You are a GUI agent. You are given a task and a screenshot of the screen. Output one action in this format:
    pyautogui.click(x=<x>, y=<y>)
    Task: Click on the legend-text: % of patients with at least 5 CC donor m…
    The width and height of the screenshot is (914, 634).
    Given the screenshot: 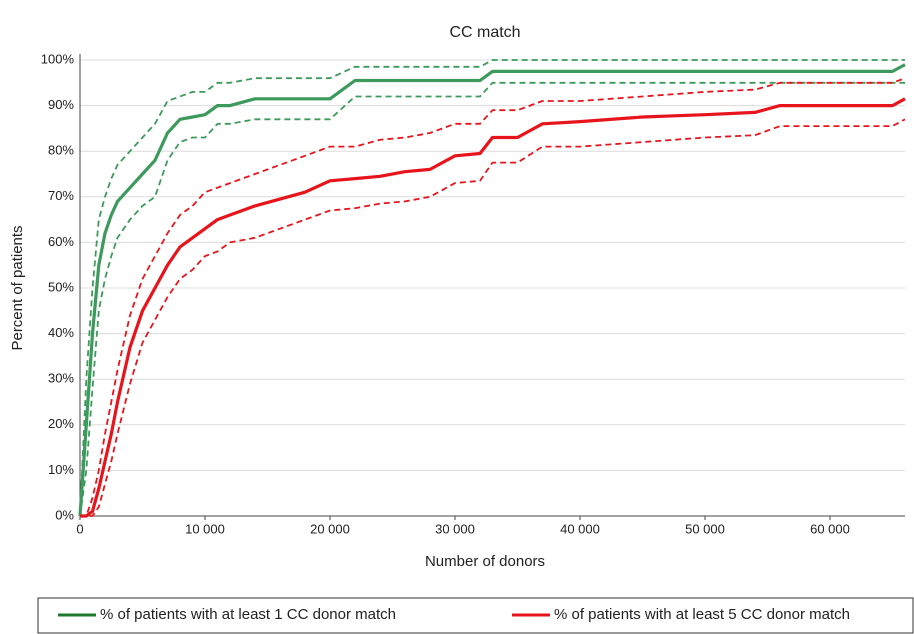 What is the action you would take?
    pyautogui.click(x=702, y=614)
    